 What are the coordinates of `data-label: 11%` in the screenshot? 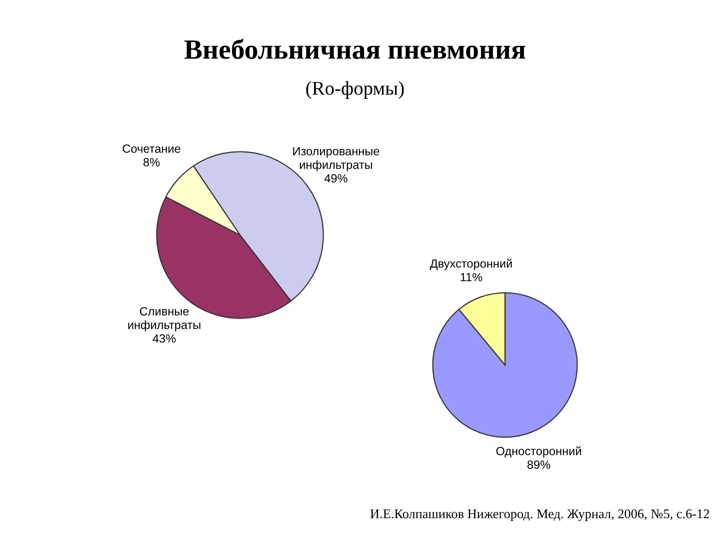 It's located at (471, 277).